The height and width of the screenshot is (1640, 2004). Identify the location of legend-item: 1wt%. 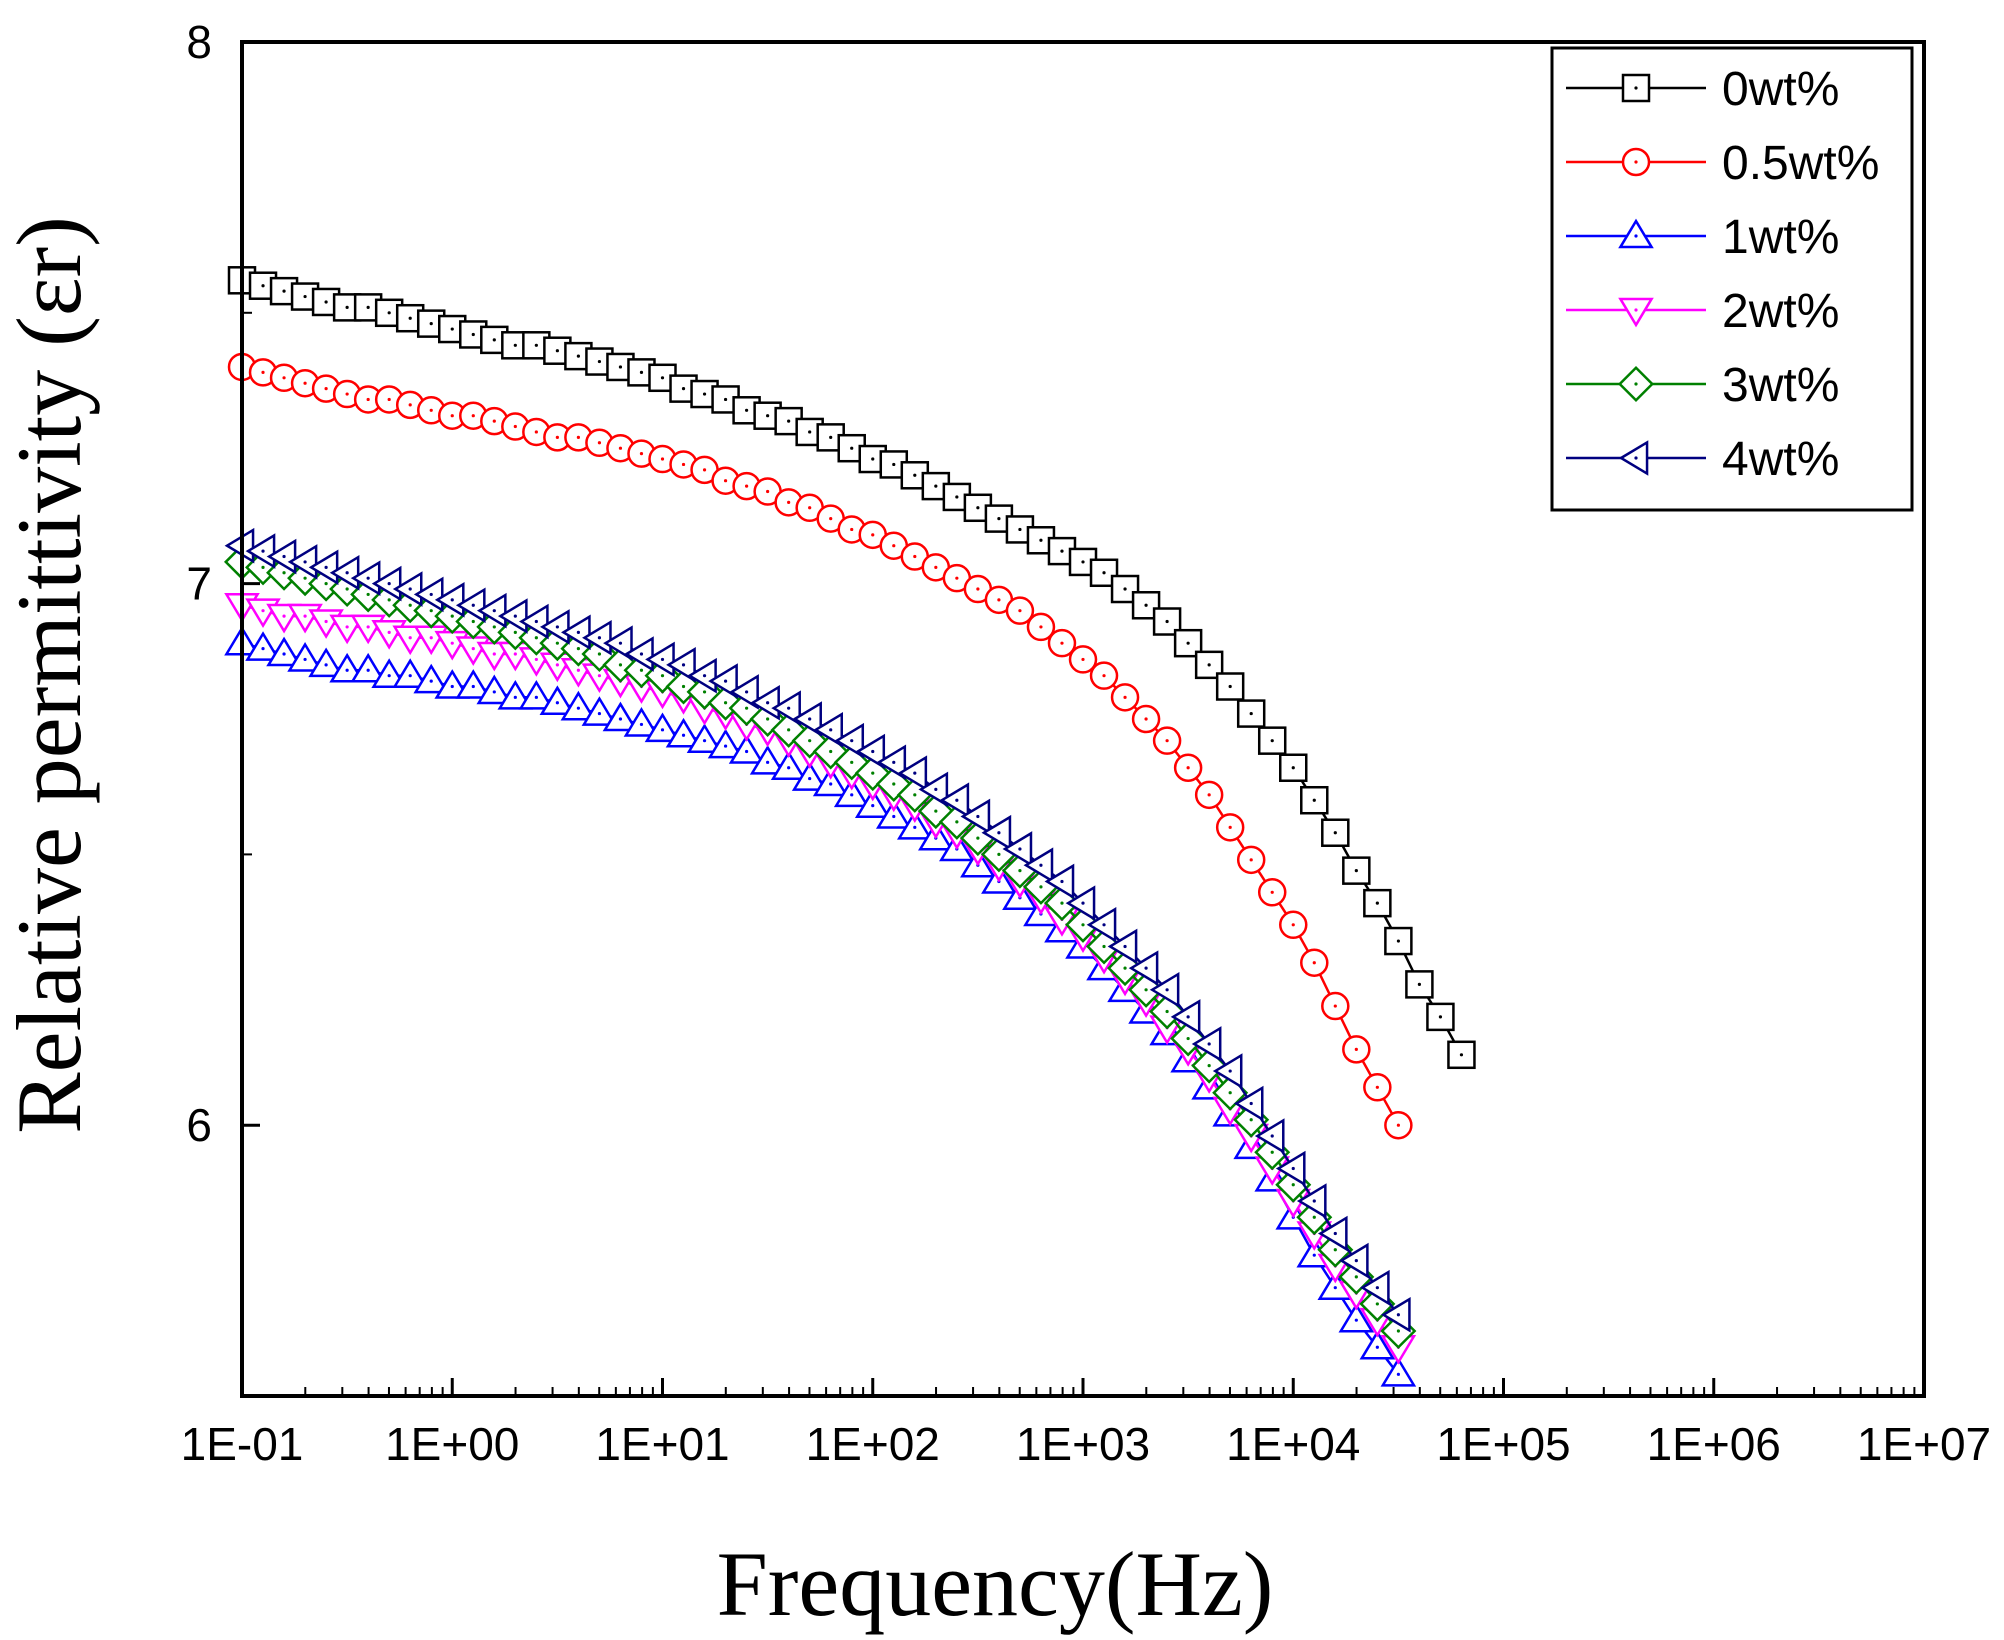
(1702, 237).